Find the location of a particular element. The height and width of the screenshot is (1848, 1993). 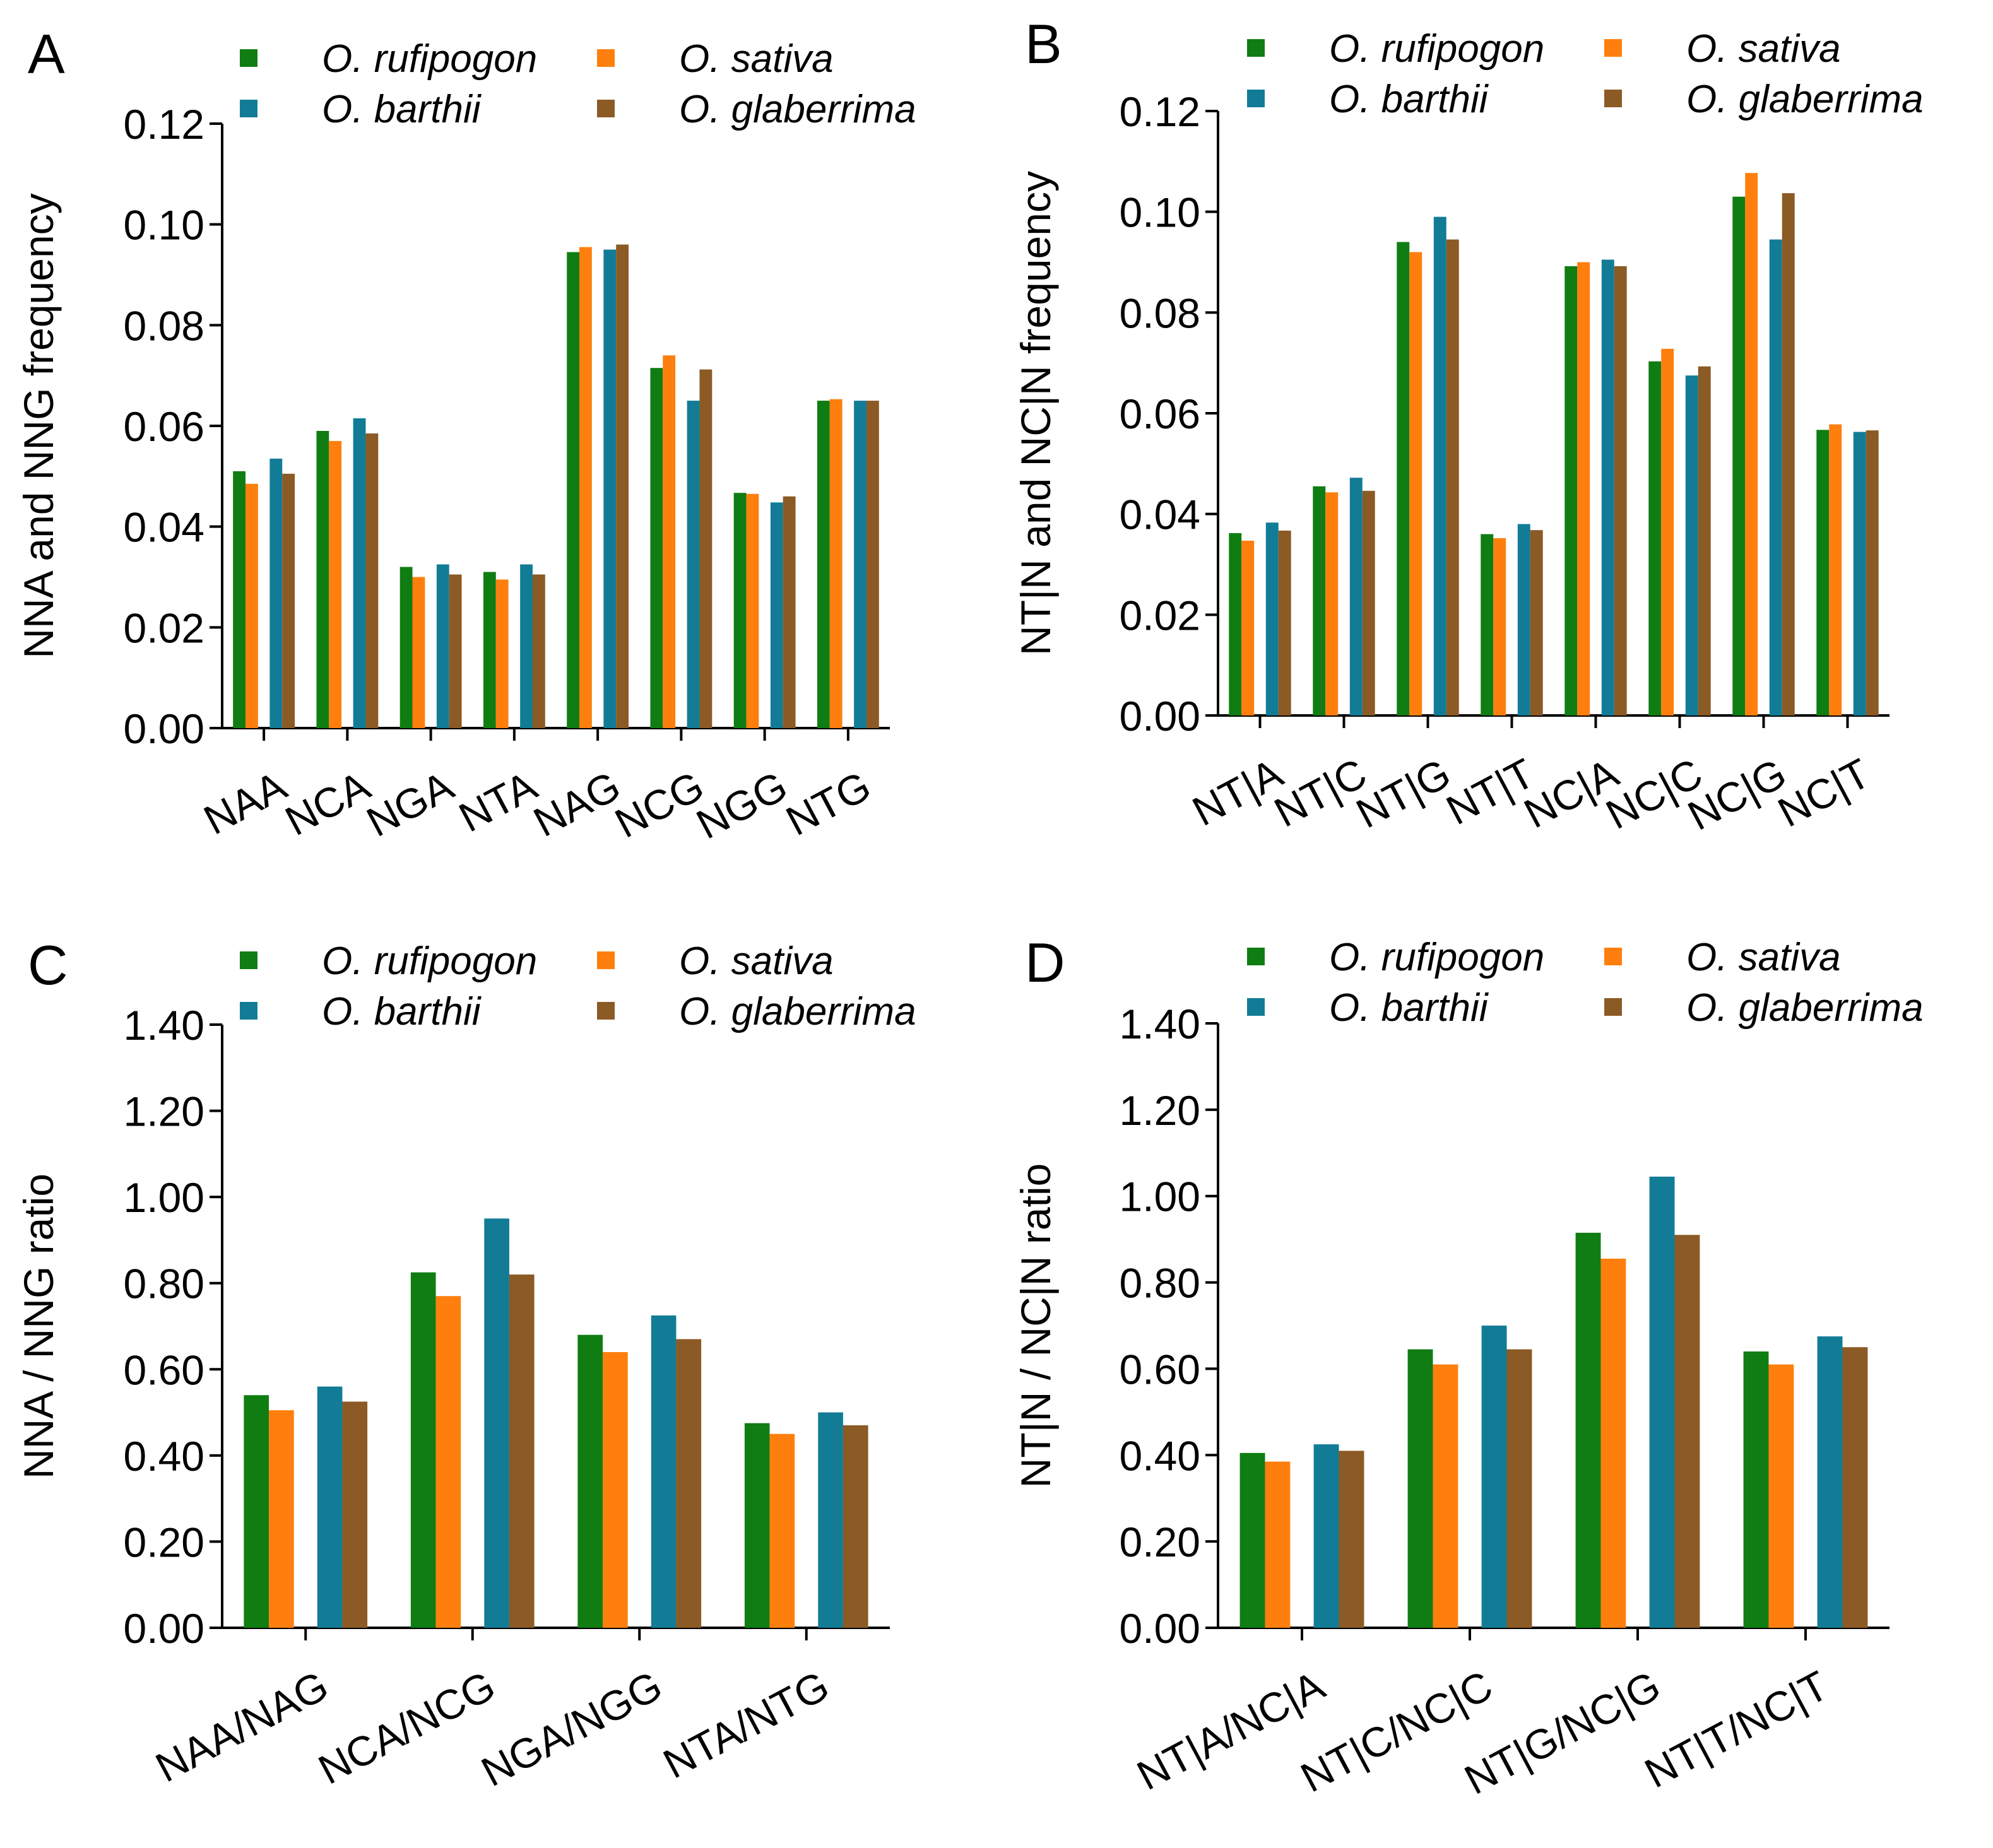

y-tick-label: 0.80 is located at coordinates (1160, 1283).